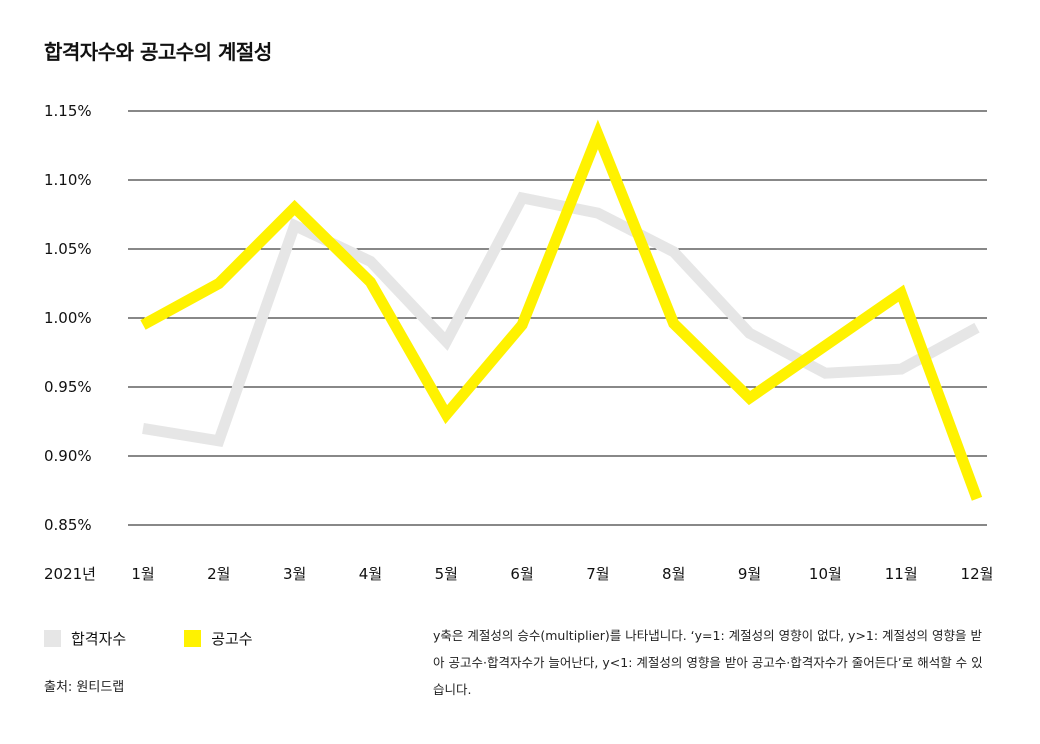  I want to click on legend: 합격자수 공고수, so click(177, 638).